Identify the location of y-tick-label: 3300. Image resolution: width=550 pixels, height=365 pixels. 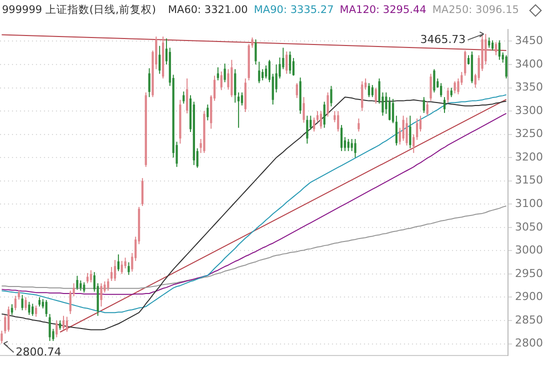
(529, 110).